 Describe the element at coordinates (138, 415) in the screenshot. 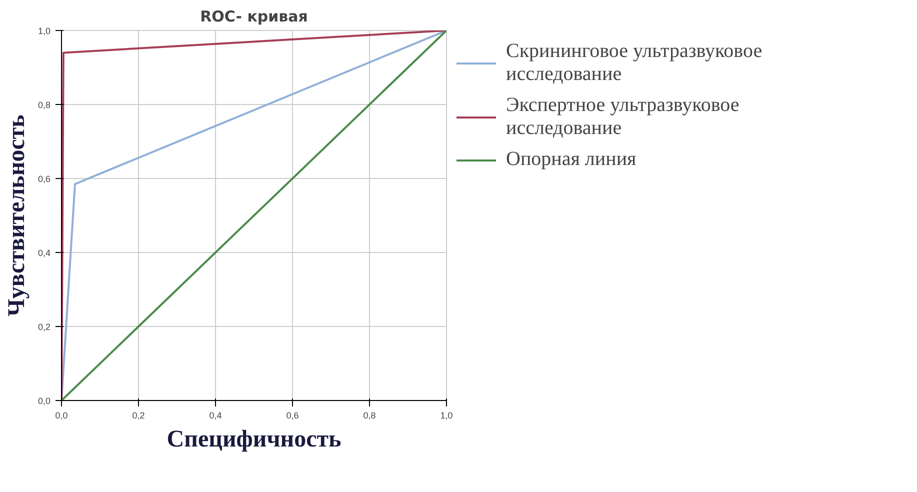

I see `x-tick-label: 0,2` at that location.